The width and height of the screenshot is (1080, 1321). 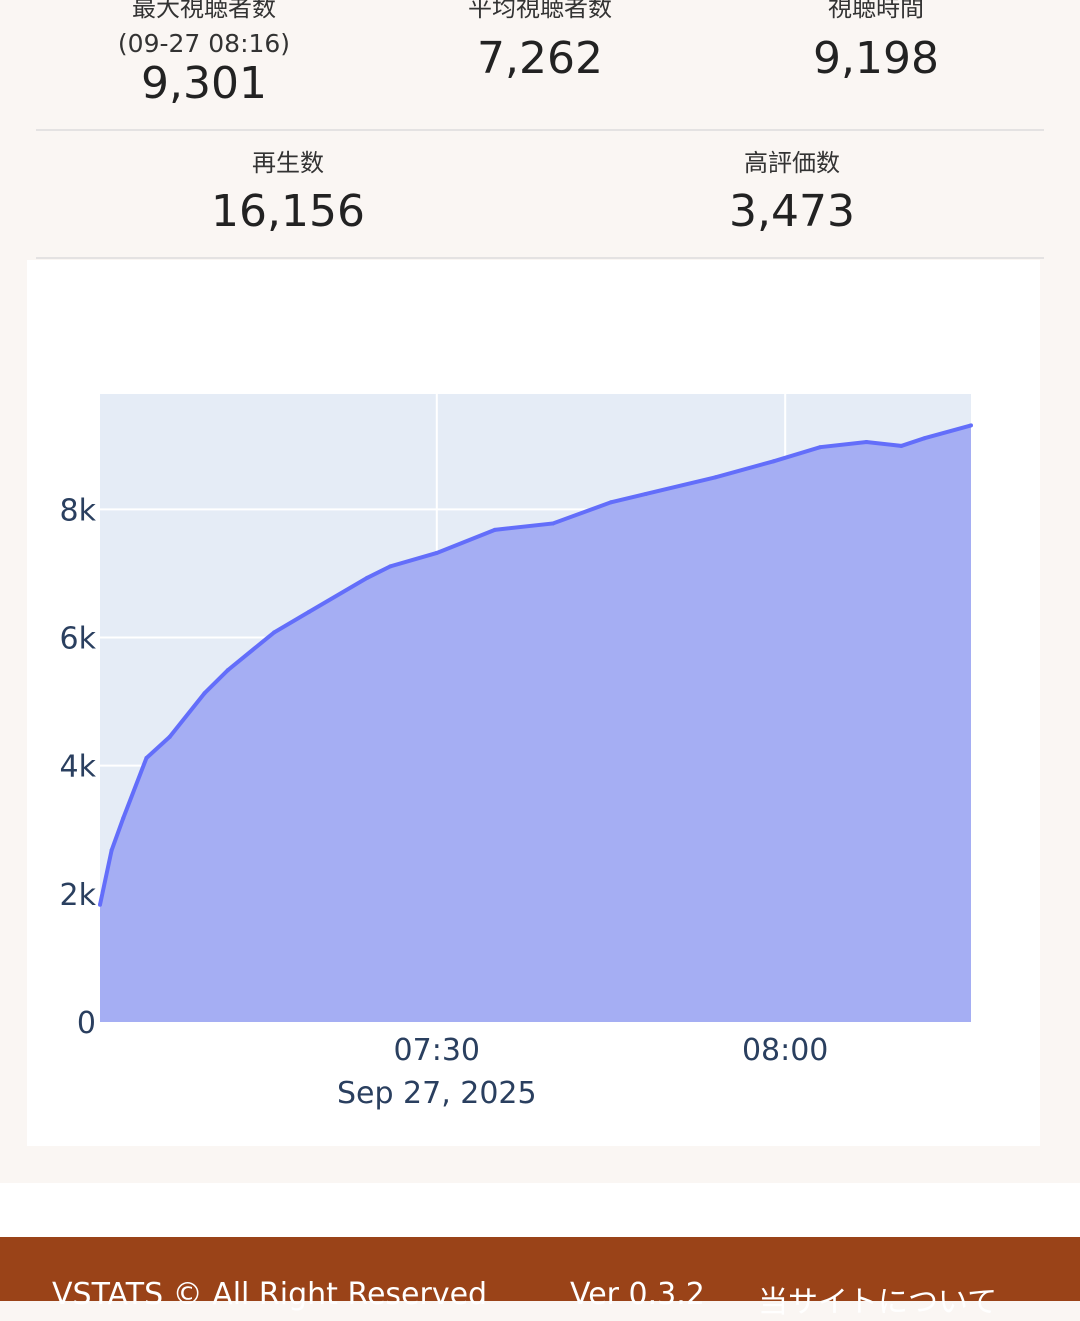 I want to click on y-tick-label: 4k, so click(x=78, y=767).